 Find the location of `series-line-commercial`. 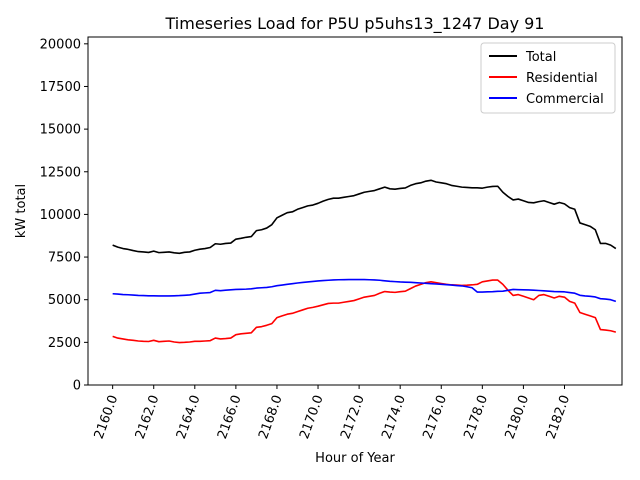

series-line-commercial is located at coordinates (364, 290).